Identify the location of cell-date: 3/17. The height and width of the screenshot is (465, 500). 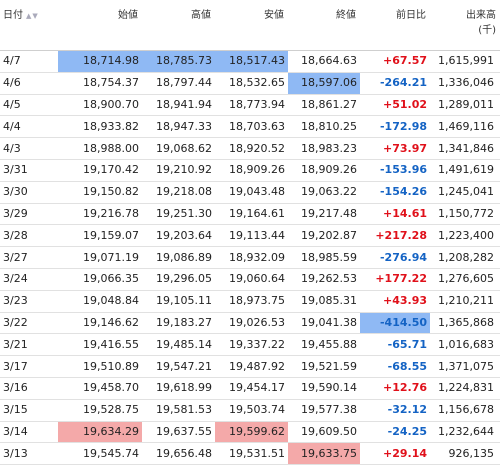
(29, 366).